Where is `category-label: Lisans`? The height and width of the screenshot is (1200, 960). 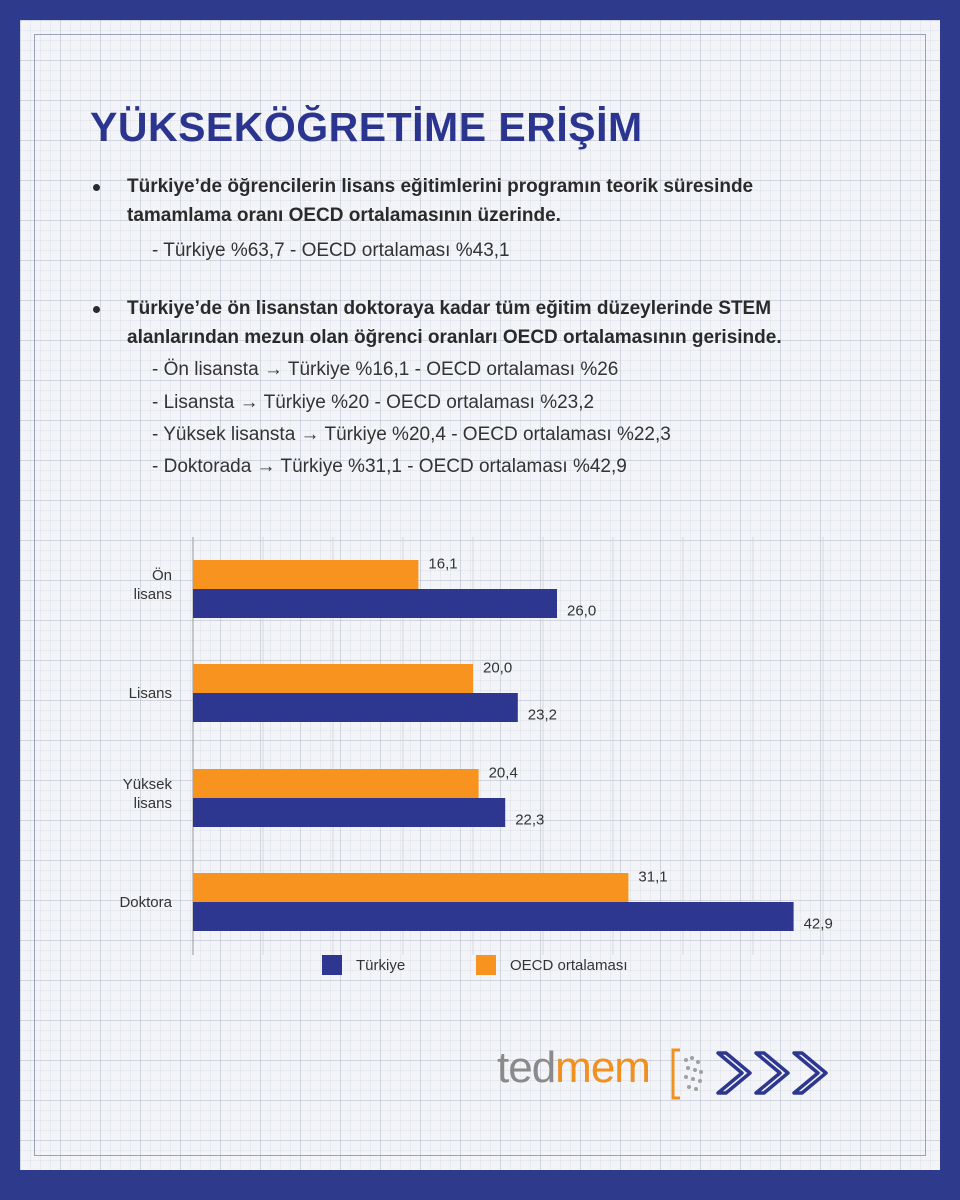
category-label: Lisans is located at coordinates (150, 693).